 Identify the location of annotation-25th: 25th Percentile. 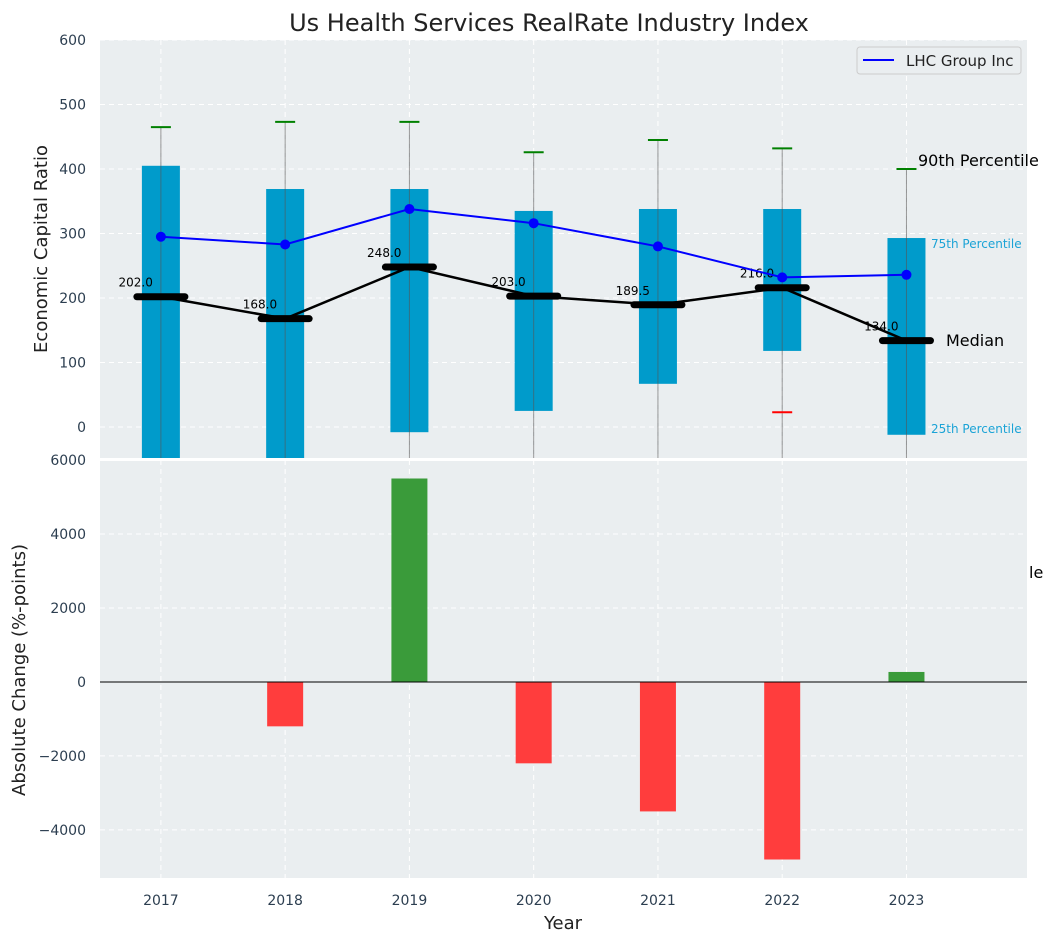
(976, 429).